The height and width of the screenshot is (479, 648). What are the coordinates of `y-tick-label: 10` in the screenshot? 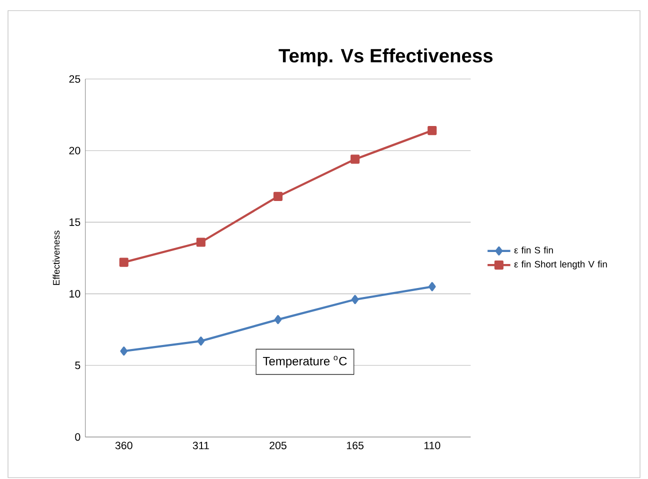 It's located at (75, 294).